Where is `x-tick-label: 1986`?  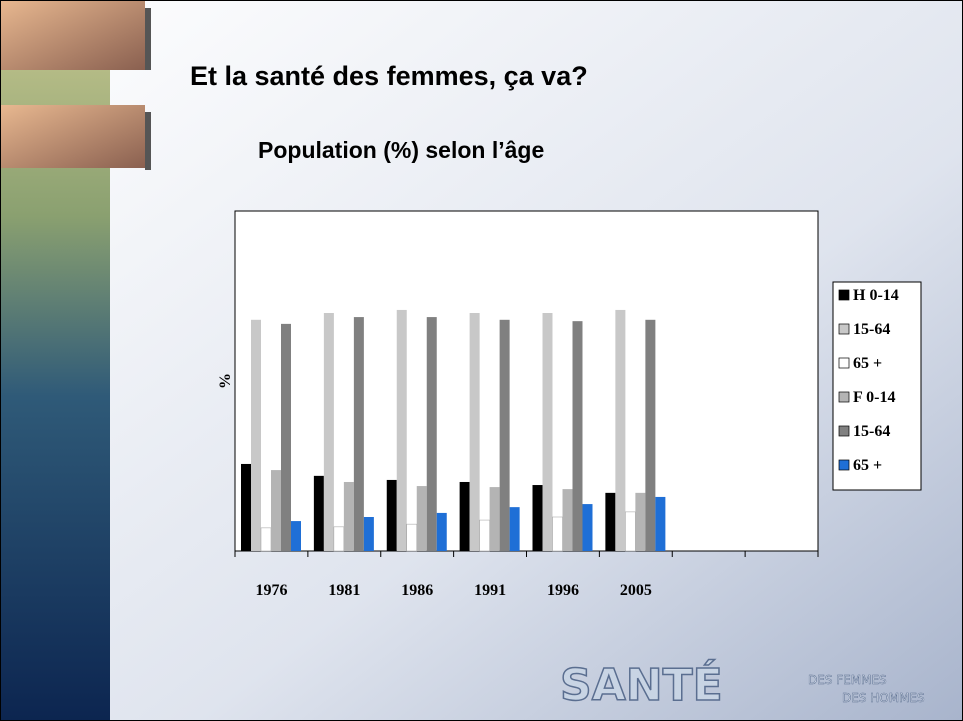 x-tick-label: 1986 is located at coordinates (417, 590).